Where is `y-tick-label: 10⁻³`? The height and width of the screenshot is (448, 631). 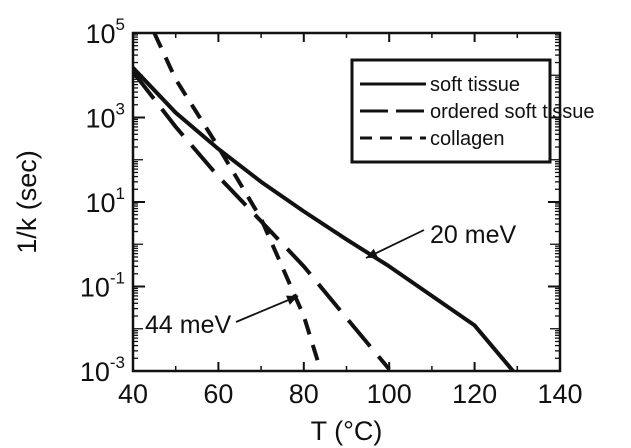 y-tick-label: 10⁻³ is located at coordinates (102, 370).